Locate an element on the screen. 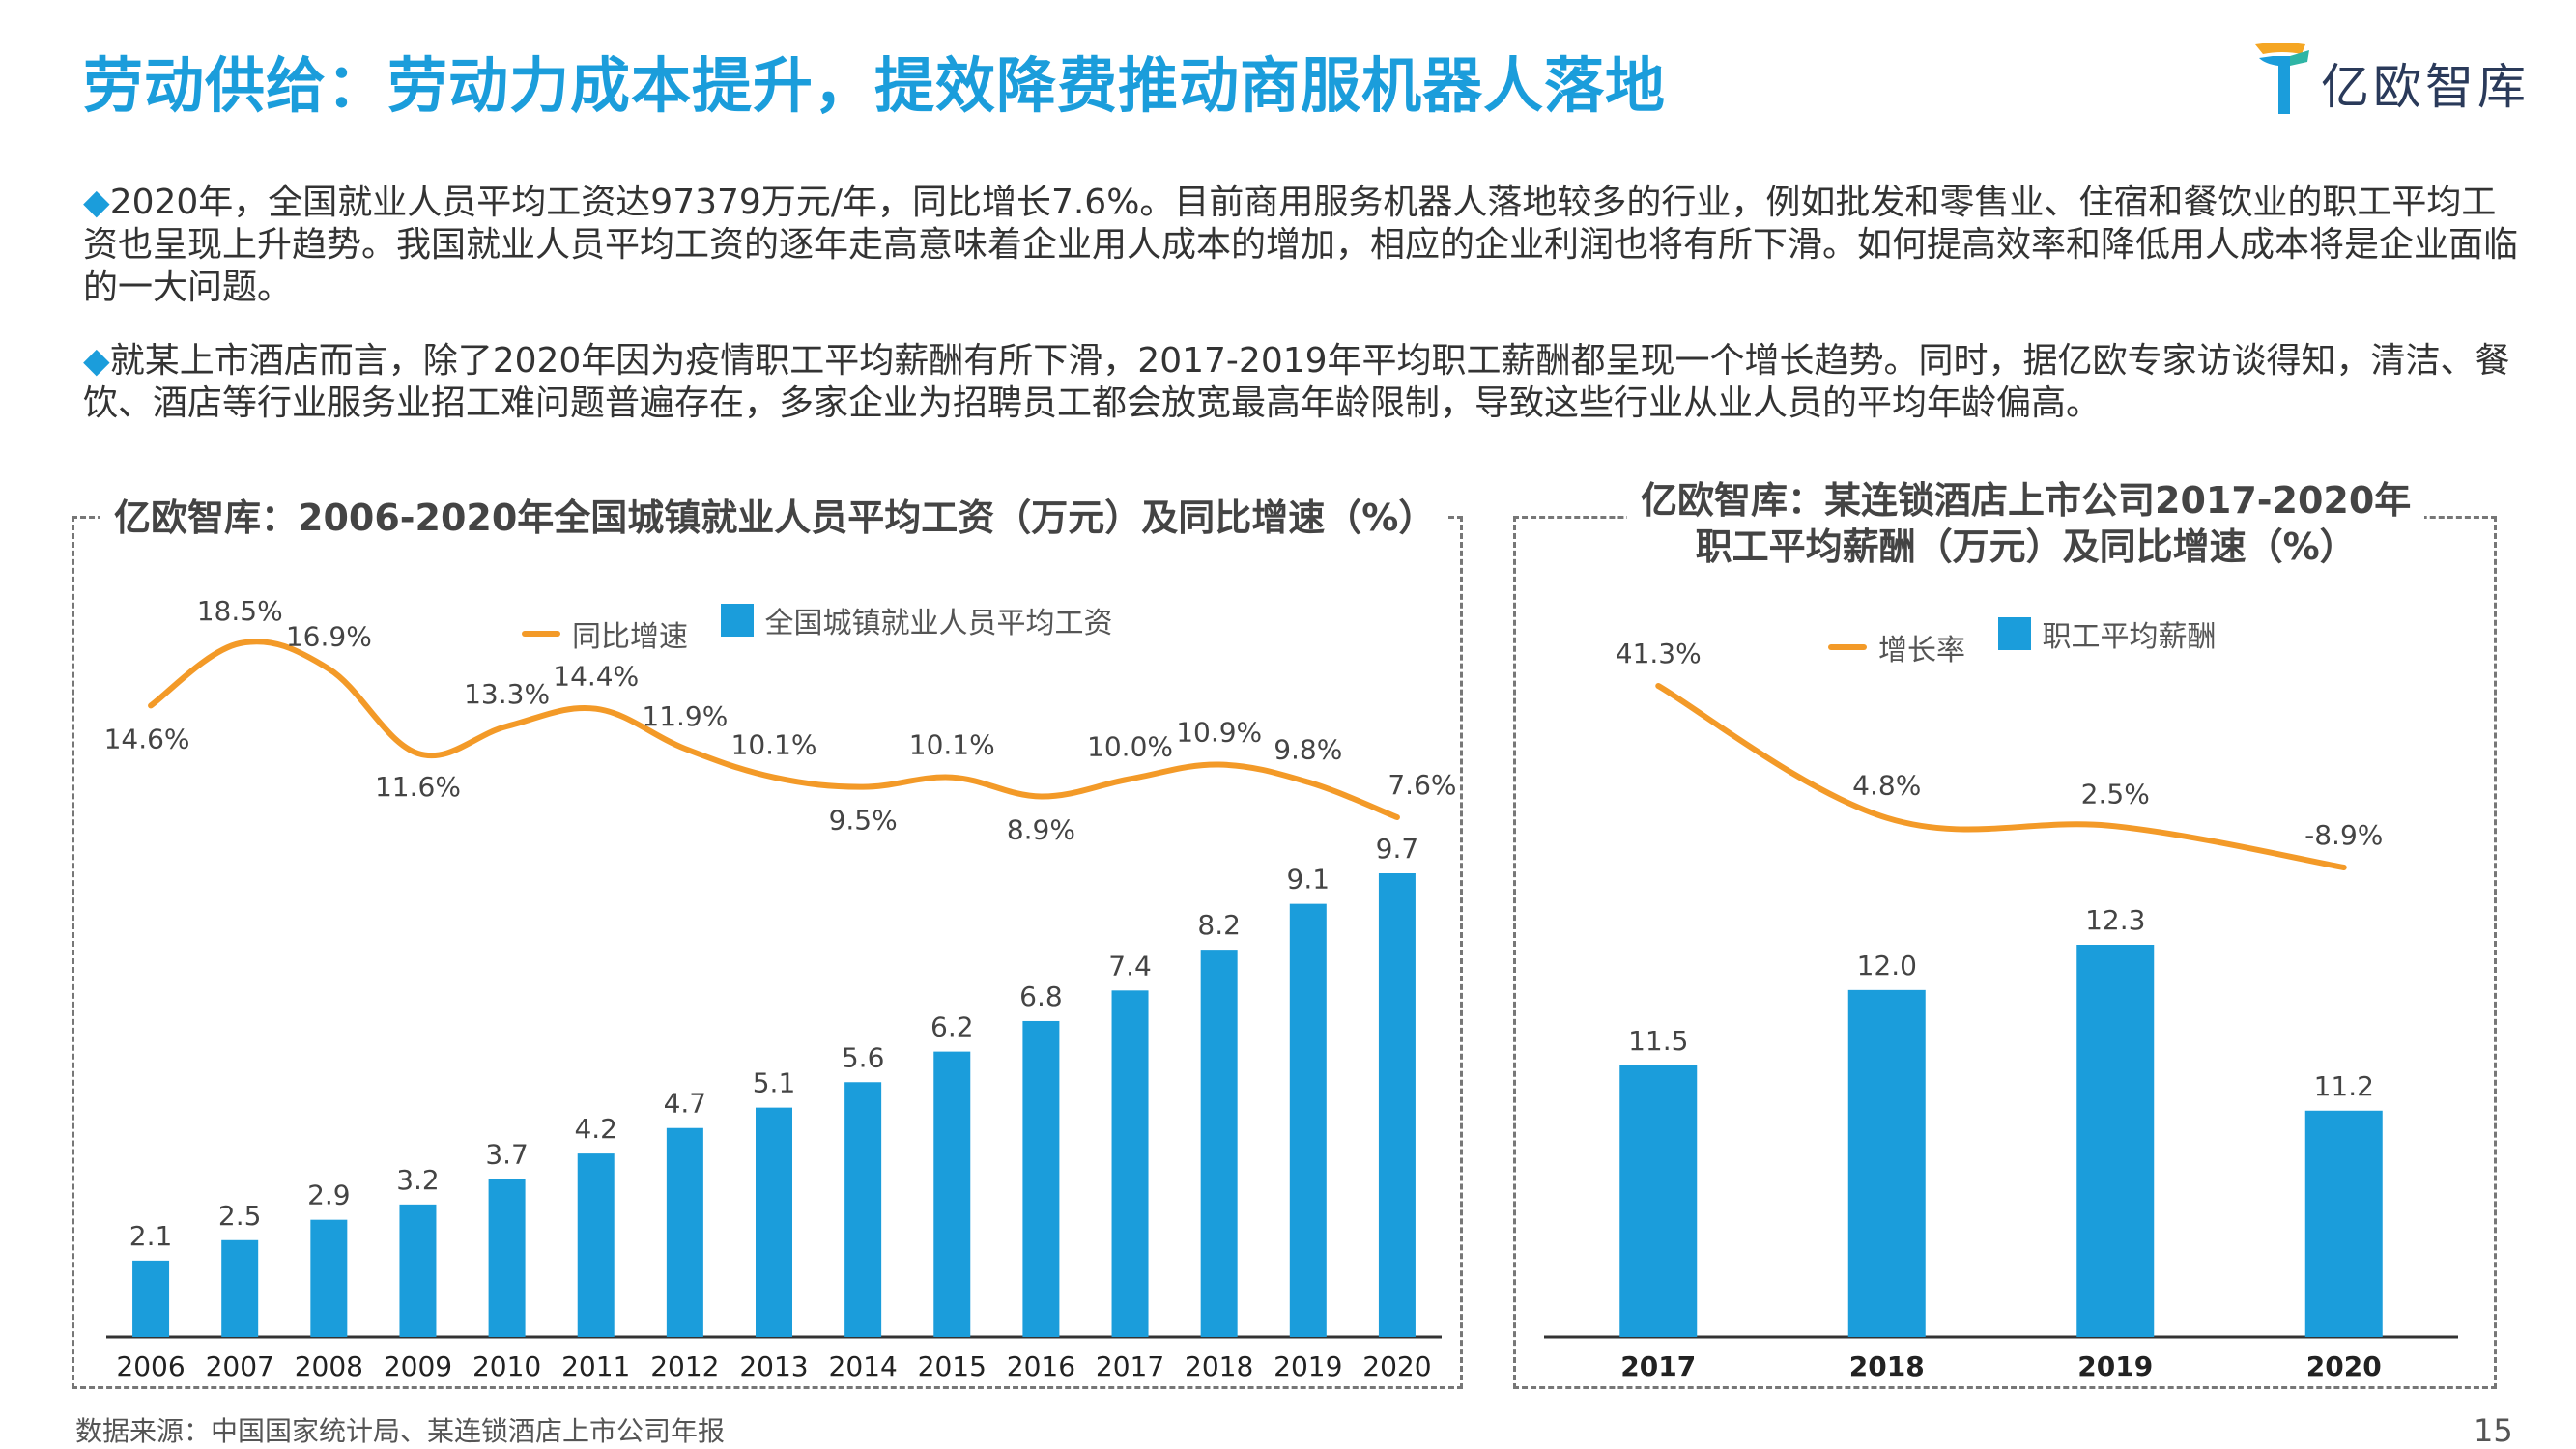 The width and height of the screenshot is (2576, 1449). bar-value-label: 6.2 is located at coordinates (952, 1027).